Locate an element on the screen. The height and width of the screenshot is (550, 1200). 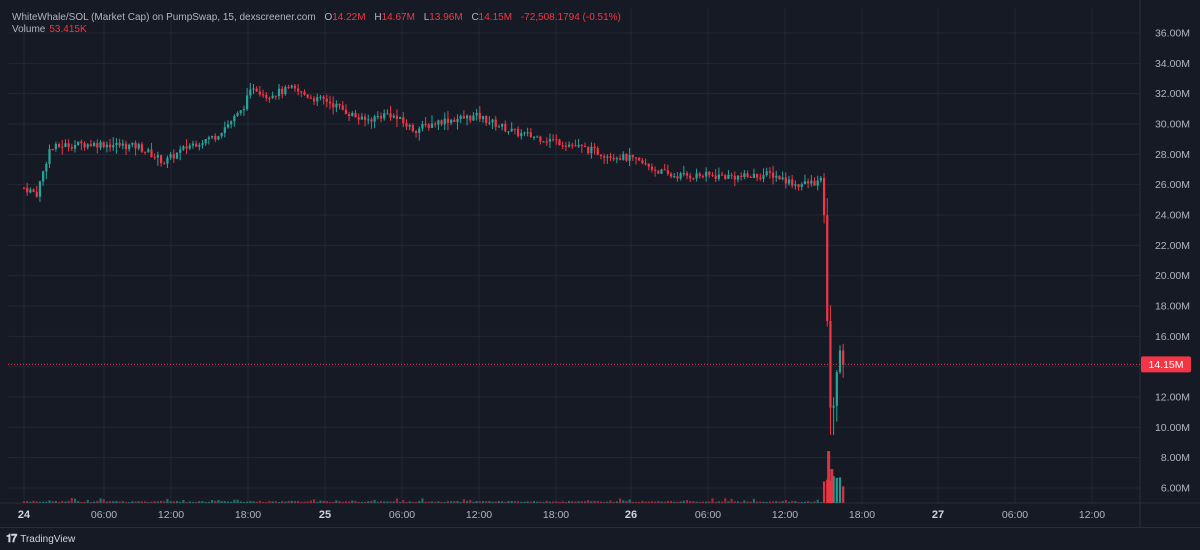
low-value: 13.96M is located at coordinates (446, 17).